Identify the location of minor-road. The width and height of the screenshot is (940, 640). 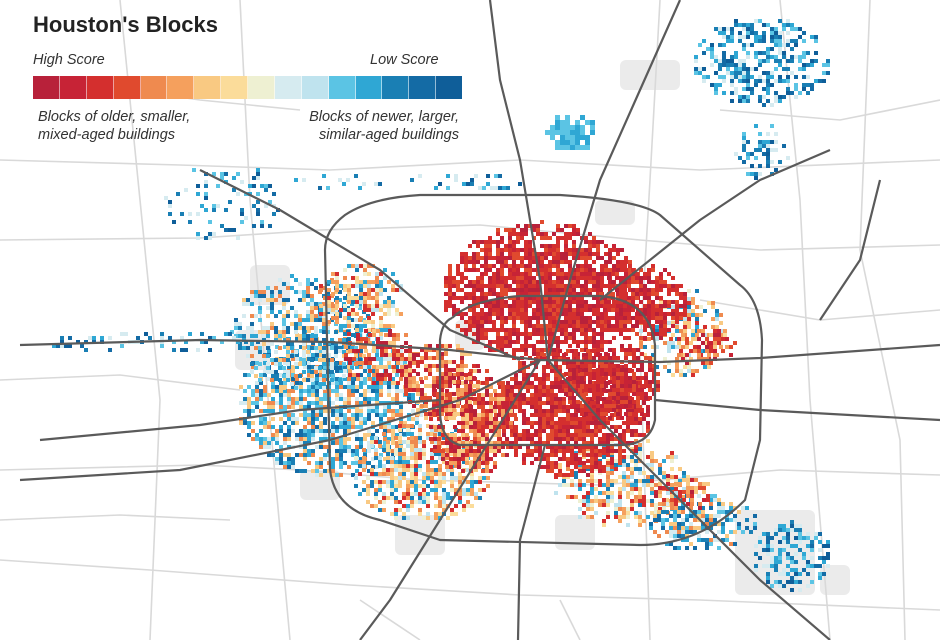
(115, 517).